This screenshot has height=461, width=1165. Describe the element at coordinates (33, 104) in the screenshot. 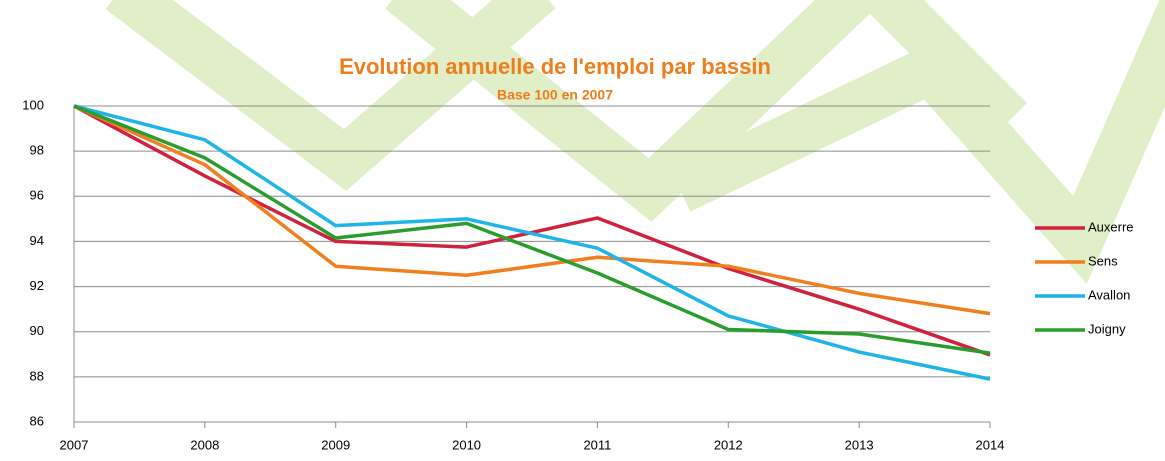

I see `y-tick-label: 100` at that location.